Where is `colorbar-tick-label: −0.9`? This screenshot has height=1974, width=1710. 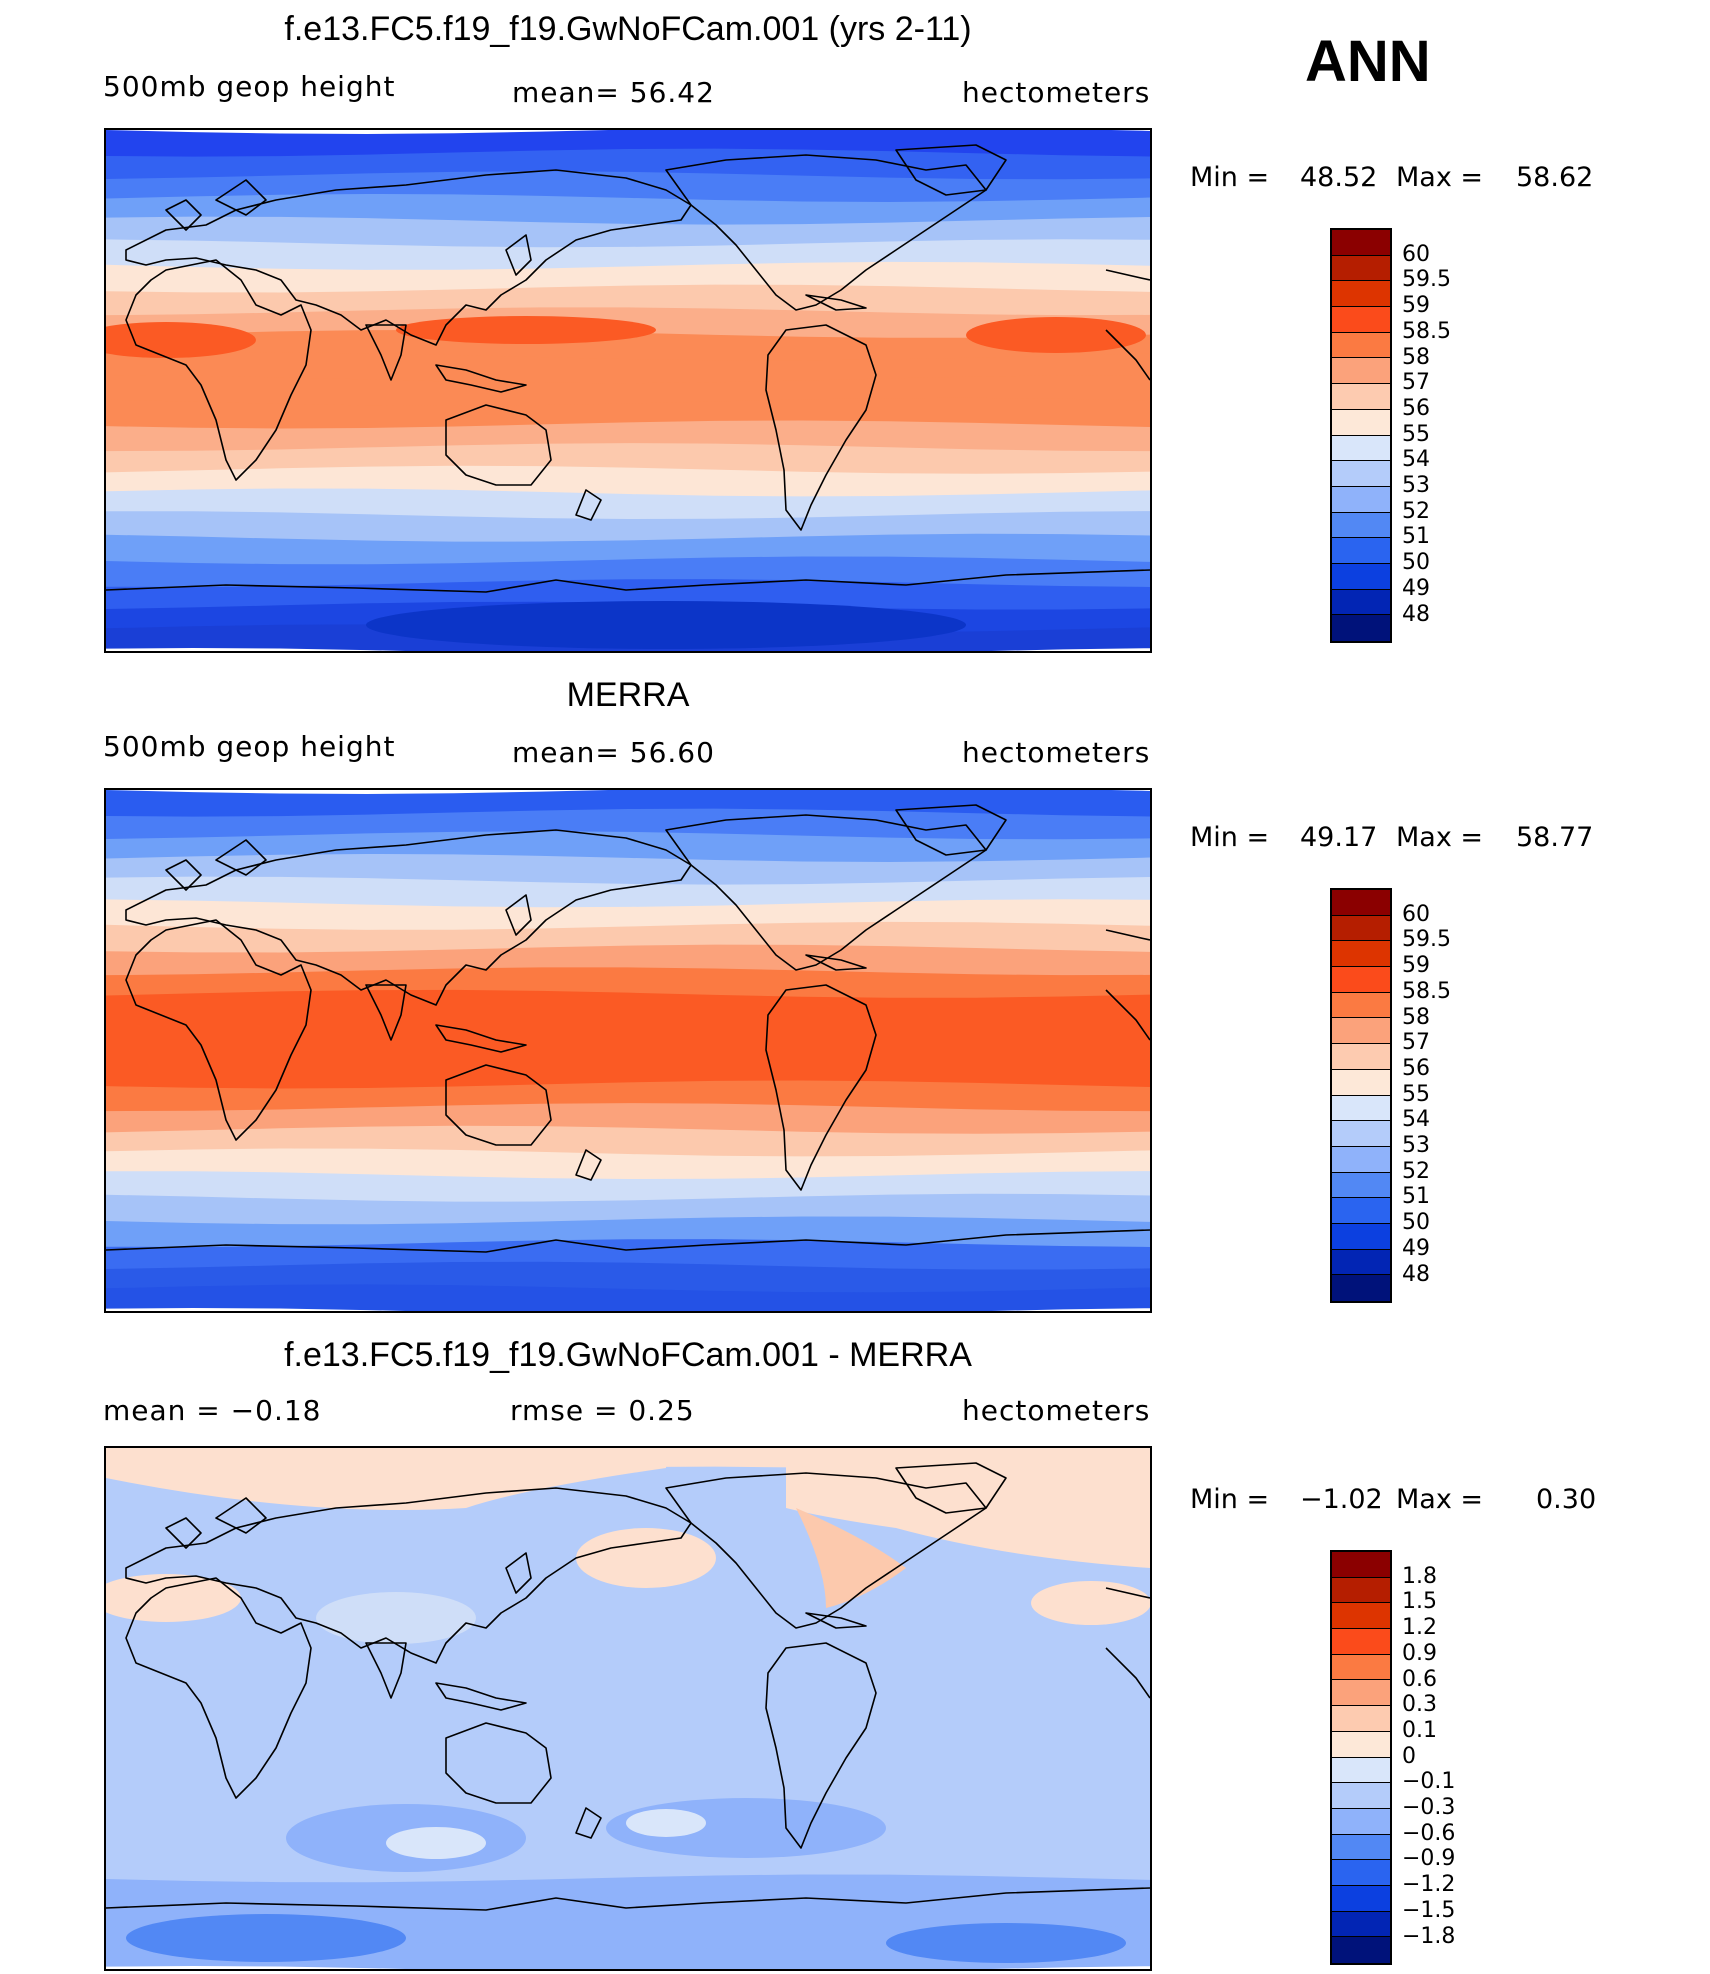
colorbar-tick-label: −0.9 is located at coordinates (1429, 1859).